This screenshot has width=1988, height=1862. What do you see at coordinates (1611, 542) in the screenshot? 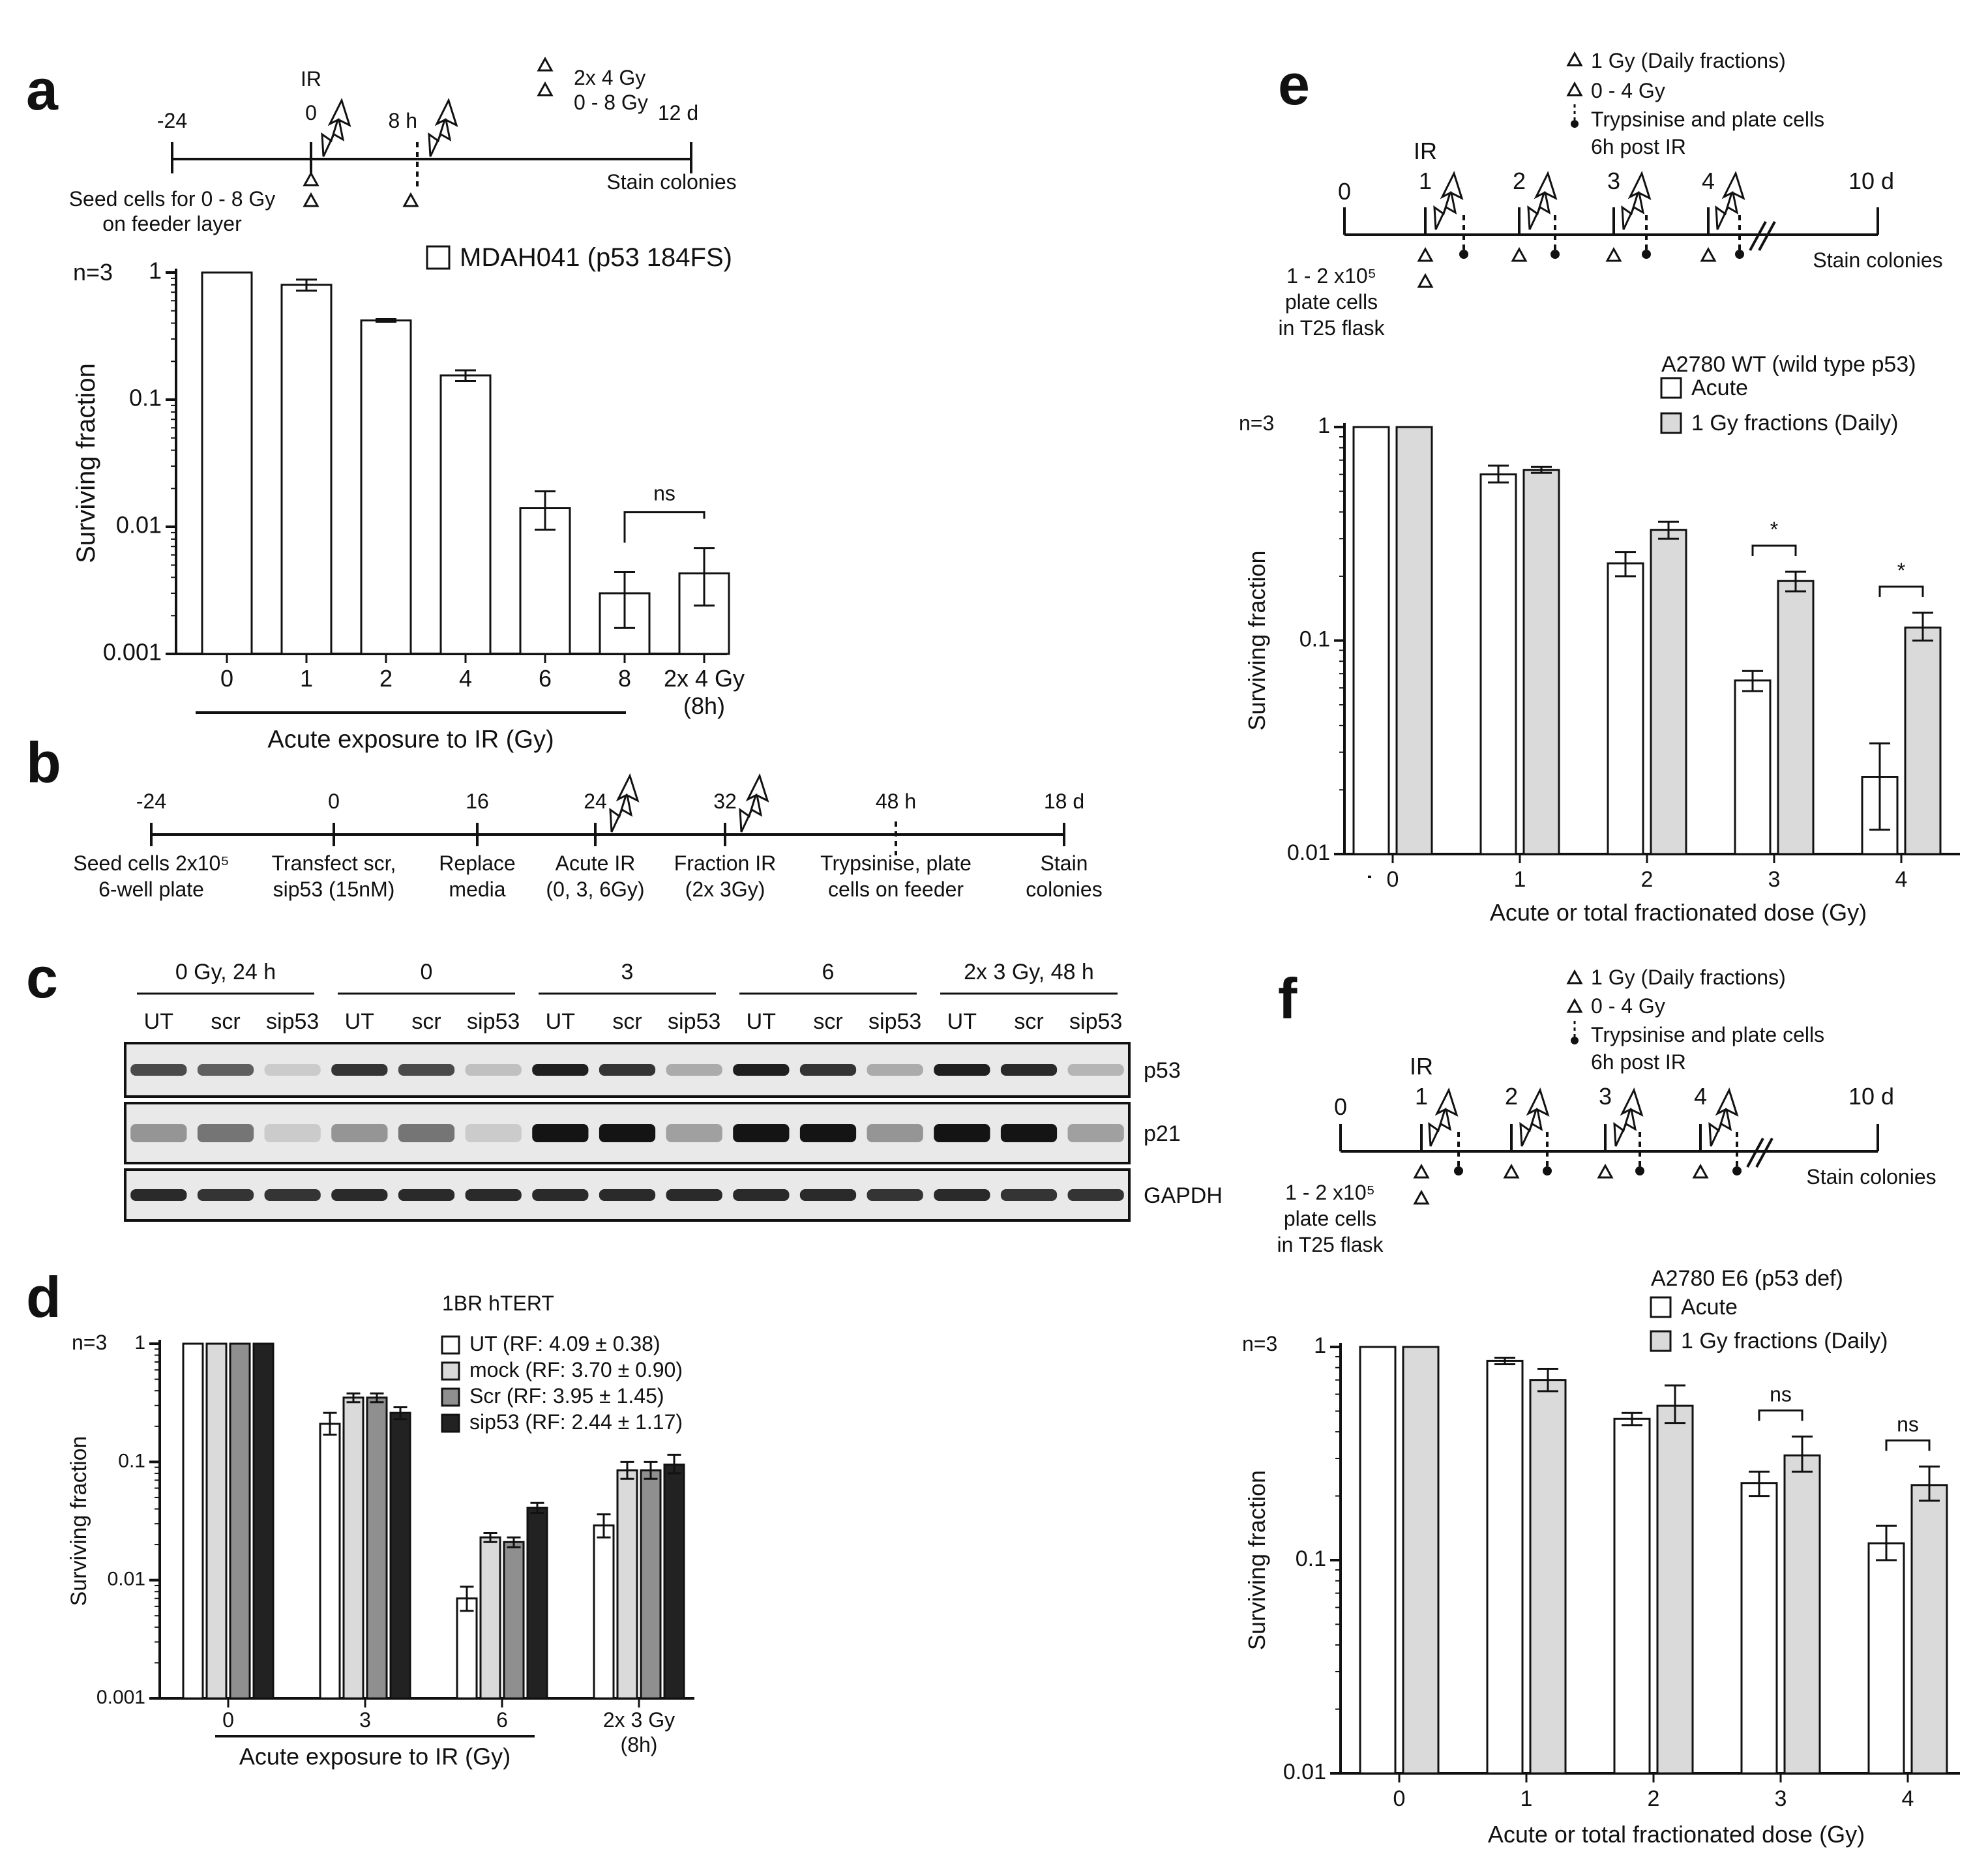
I see `timeline-e` at bounding box center [1611, 542].